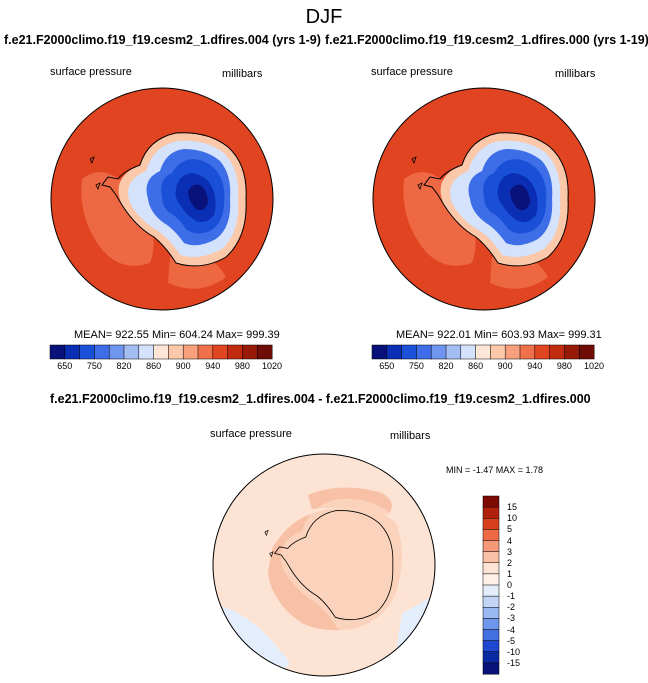 Image resolution: width=648 pixels, height=683 pixels. Describe the element at coordinates (242, 74) in the screenshot. I see `panel-1-units-label: millibars` at that location.